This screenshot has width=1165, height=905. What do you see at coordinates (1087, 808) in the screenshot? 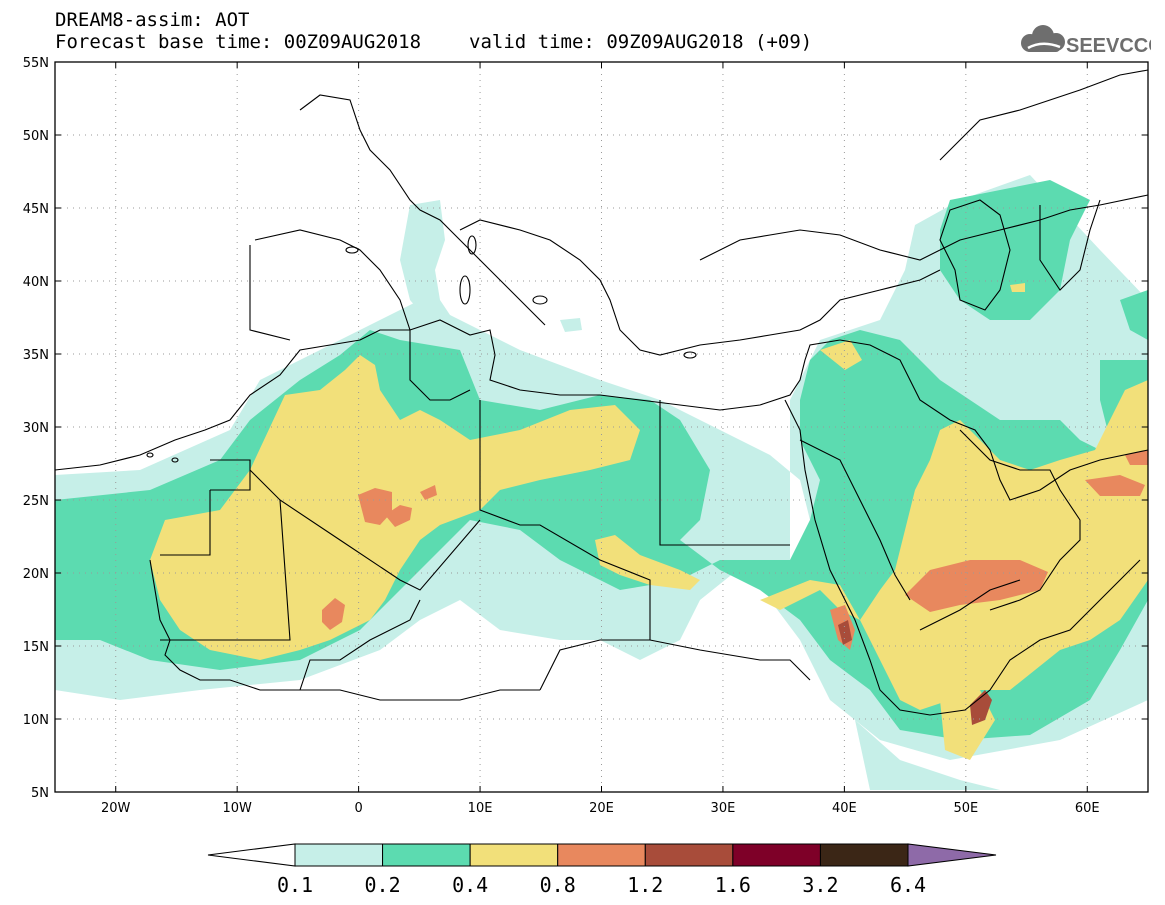
I see `lon-label: 60E` at bounding box center [1087, 808].